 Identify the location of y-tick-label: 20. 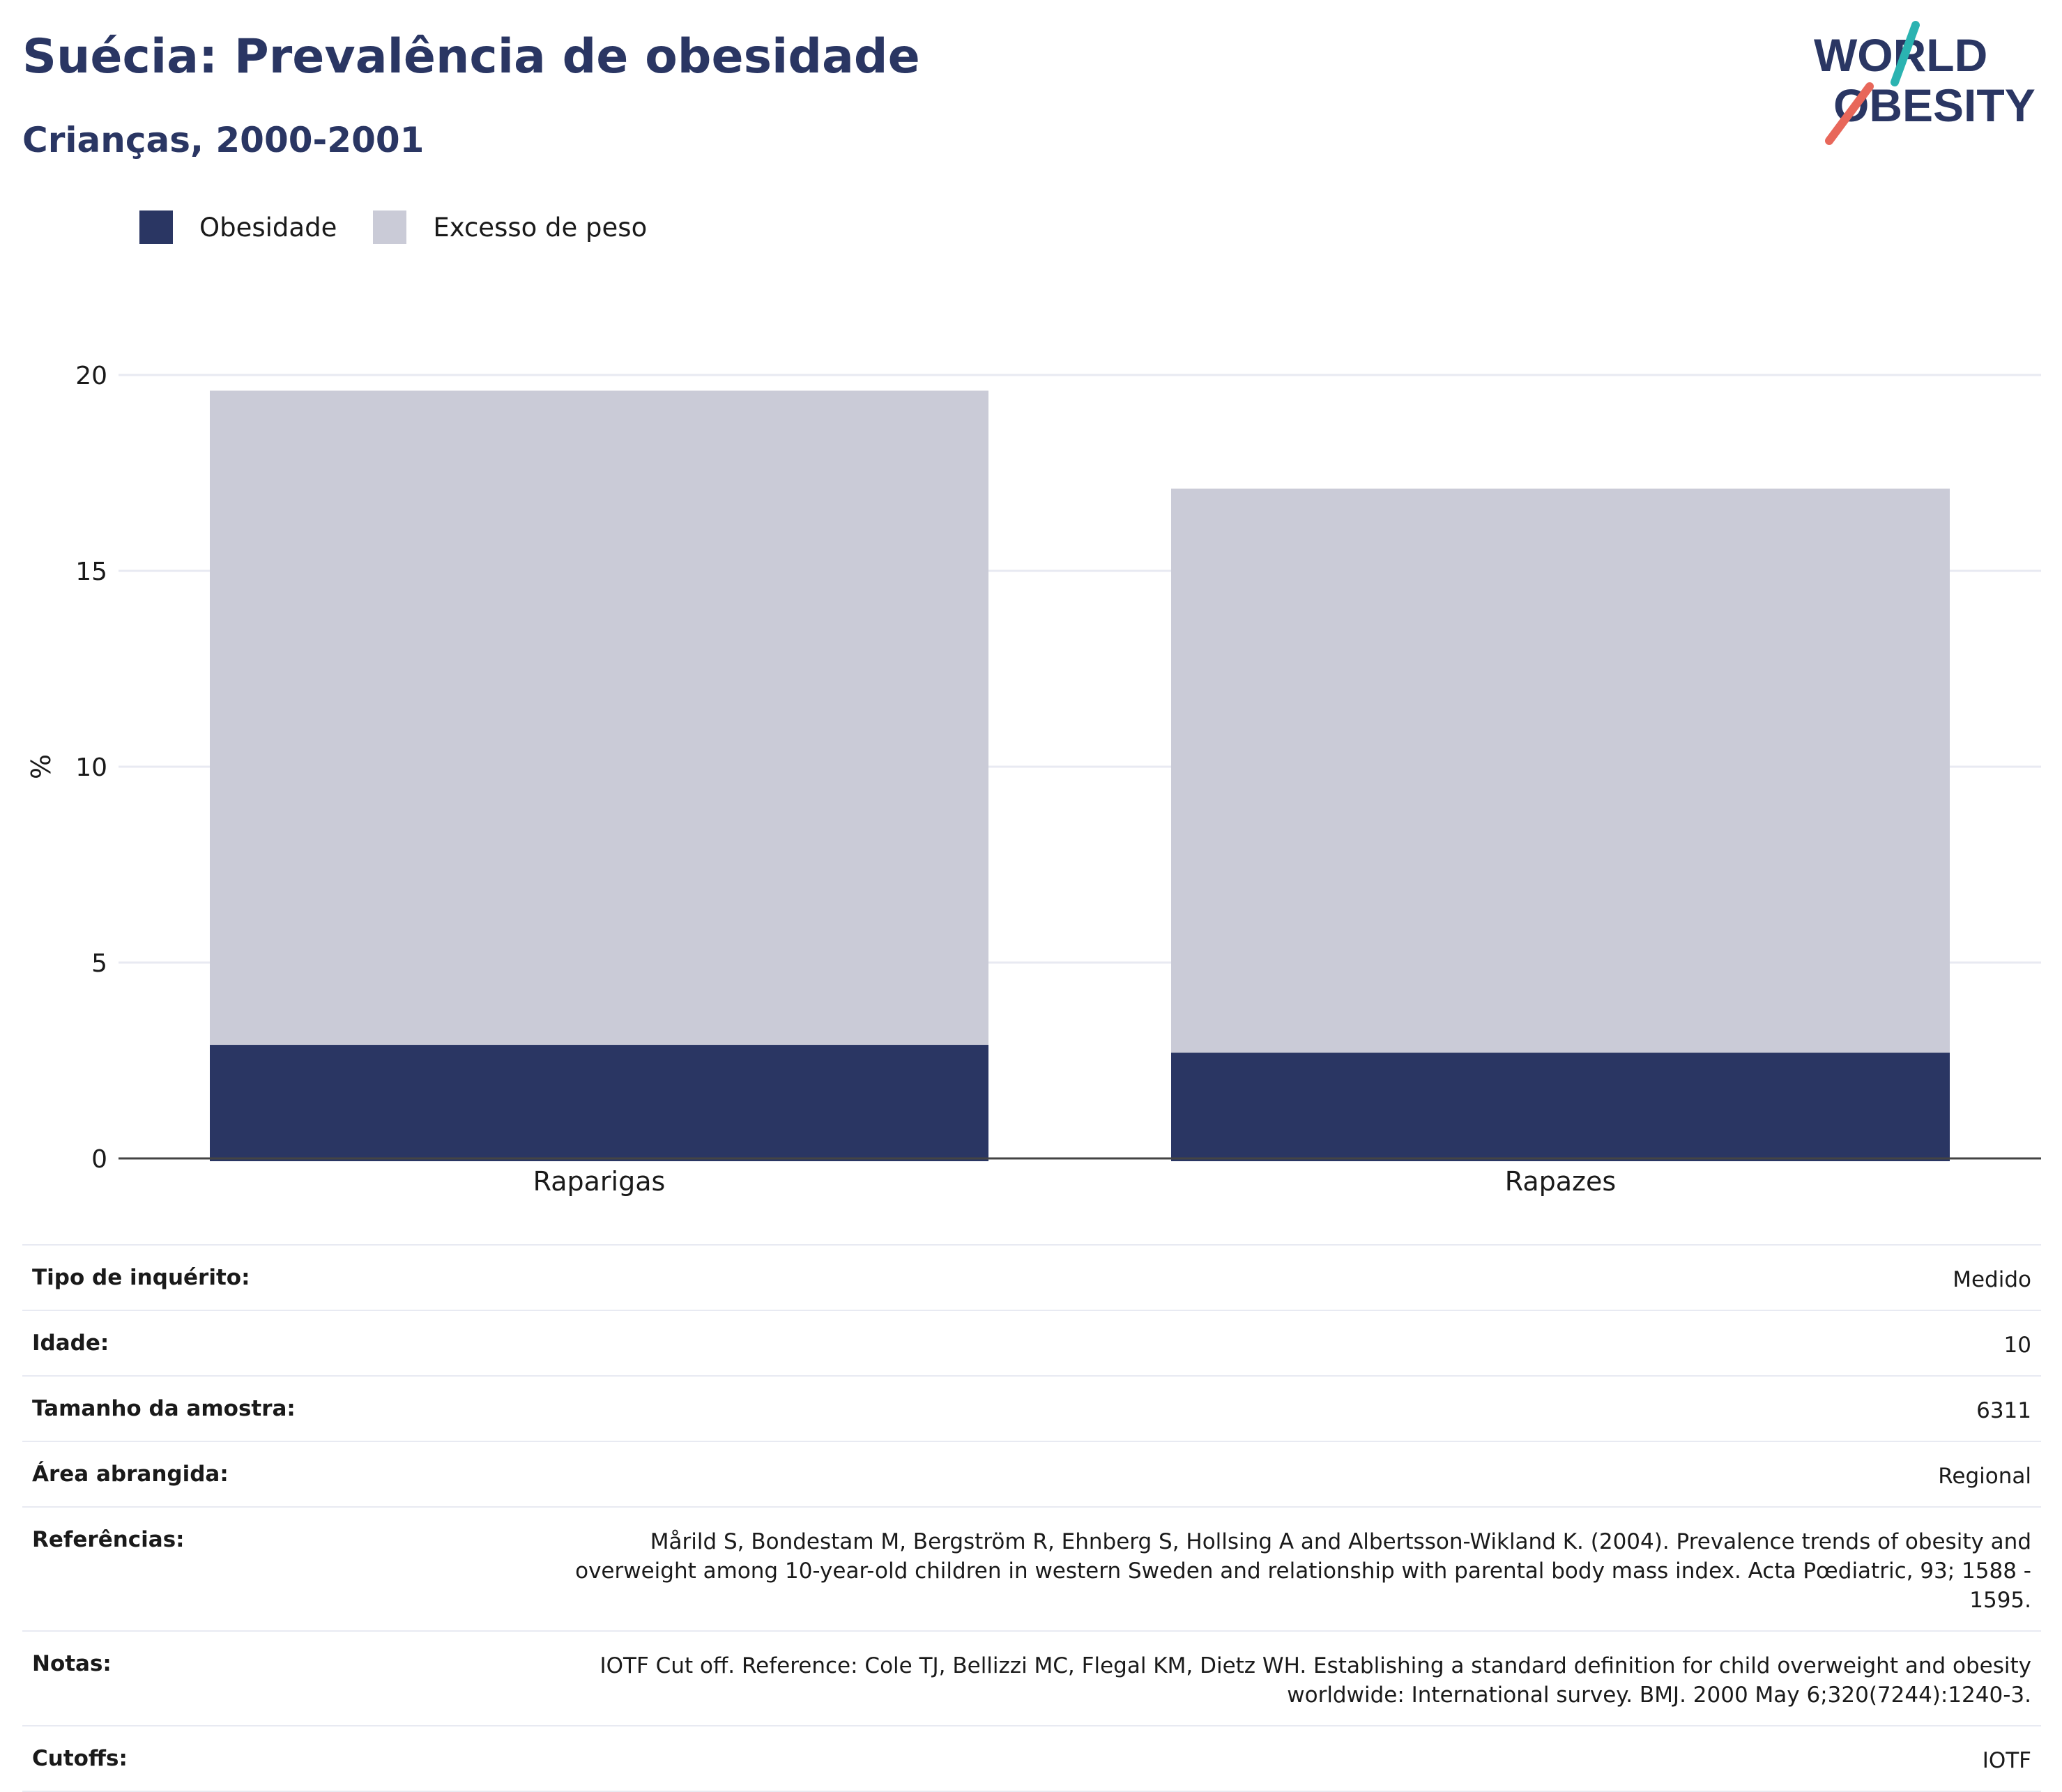
(91, 376).